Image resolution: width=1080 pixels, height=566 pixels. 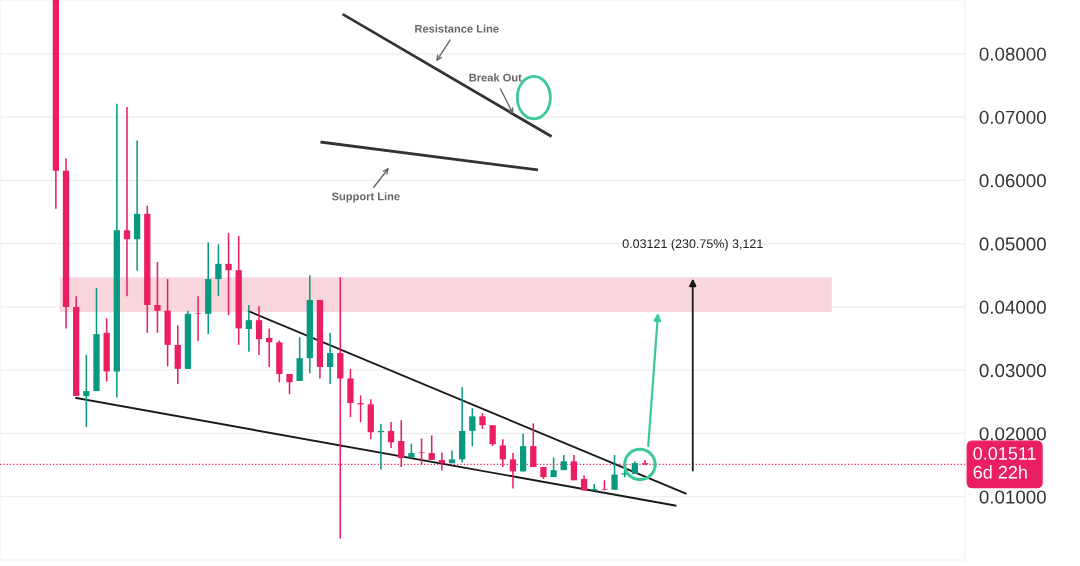 What do you see at coordinates (1012, 434) in the screenshot?
I see `y-tick-label: 0.02000` at bounding box center [1012, 434].